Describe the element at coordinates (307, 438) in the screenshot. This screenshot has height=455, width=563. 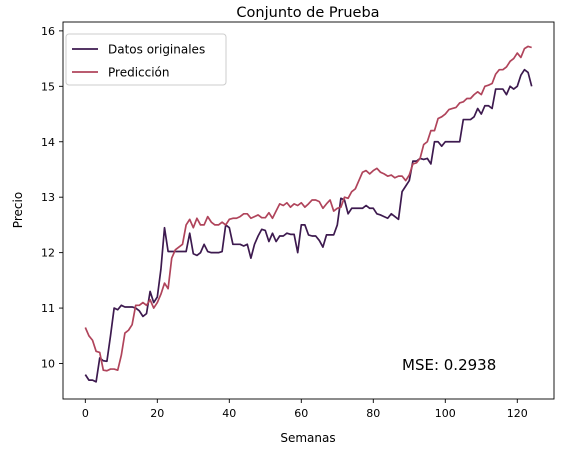
I see `x-axis-label: Semanas` at that location.